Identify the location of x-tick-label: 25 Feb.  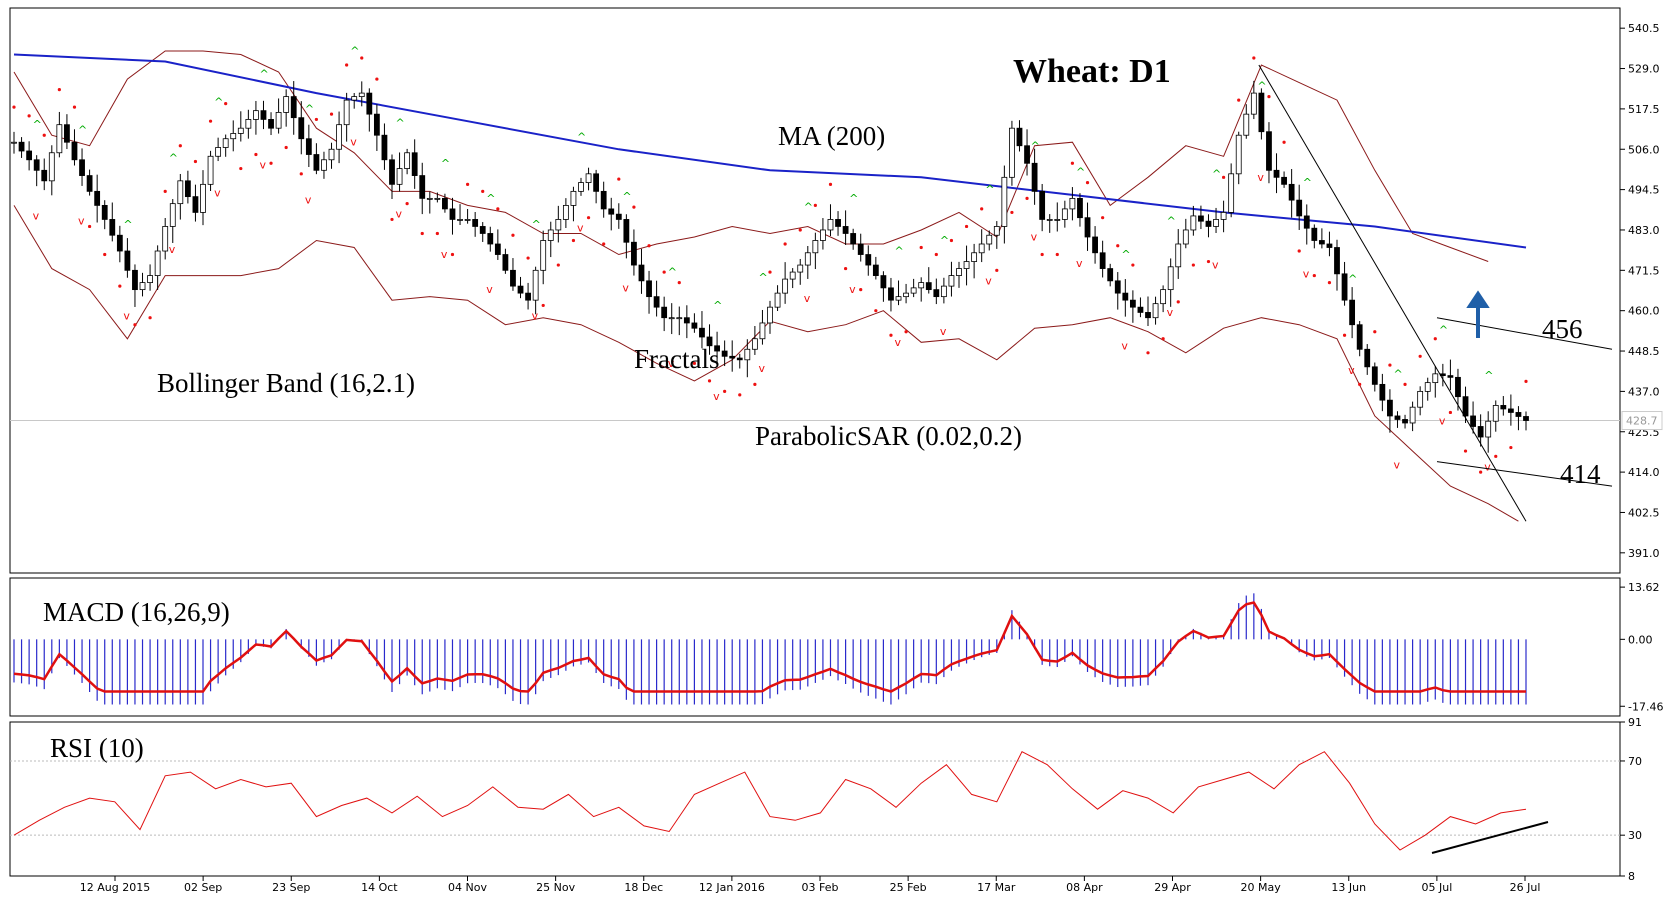
(908, 887).